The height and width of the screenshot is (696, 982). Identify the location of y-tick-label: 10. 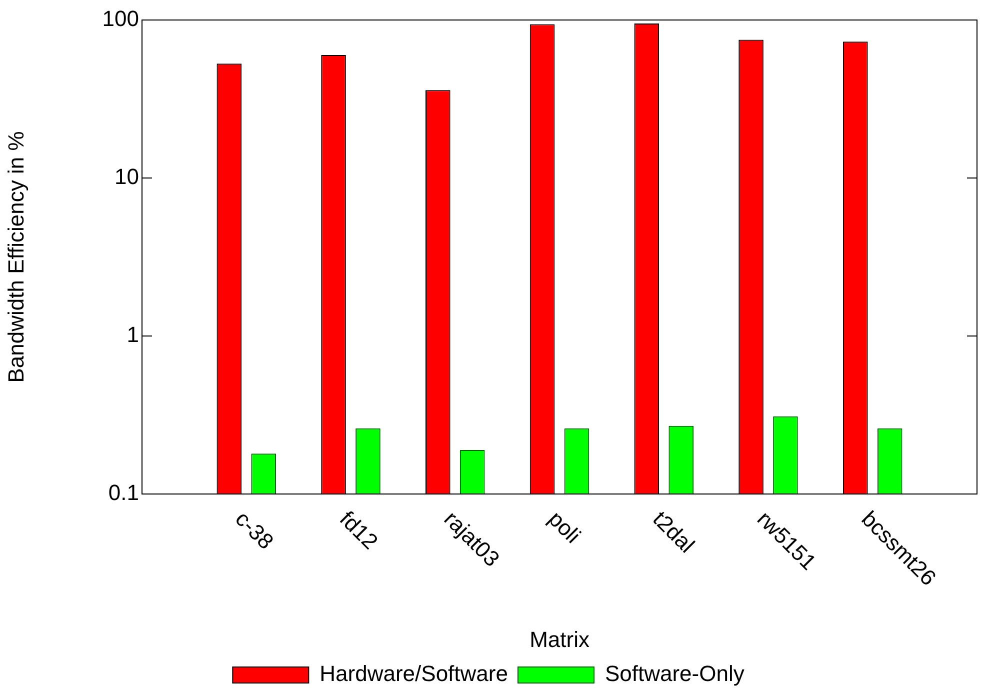
(126, 177).